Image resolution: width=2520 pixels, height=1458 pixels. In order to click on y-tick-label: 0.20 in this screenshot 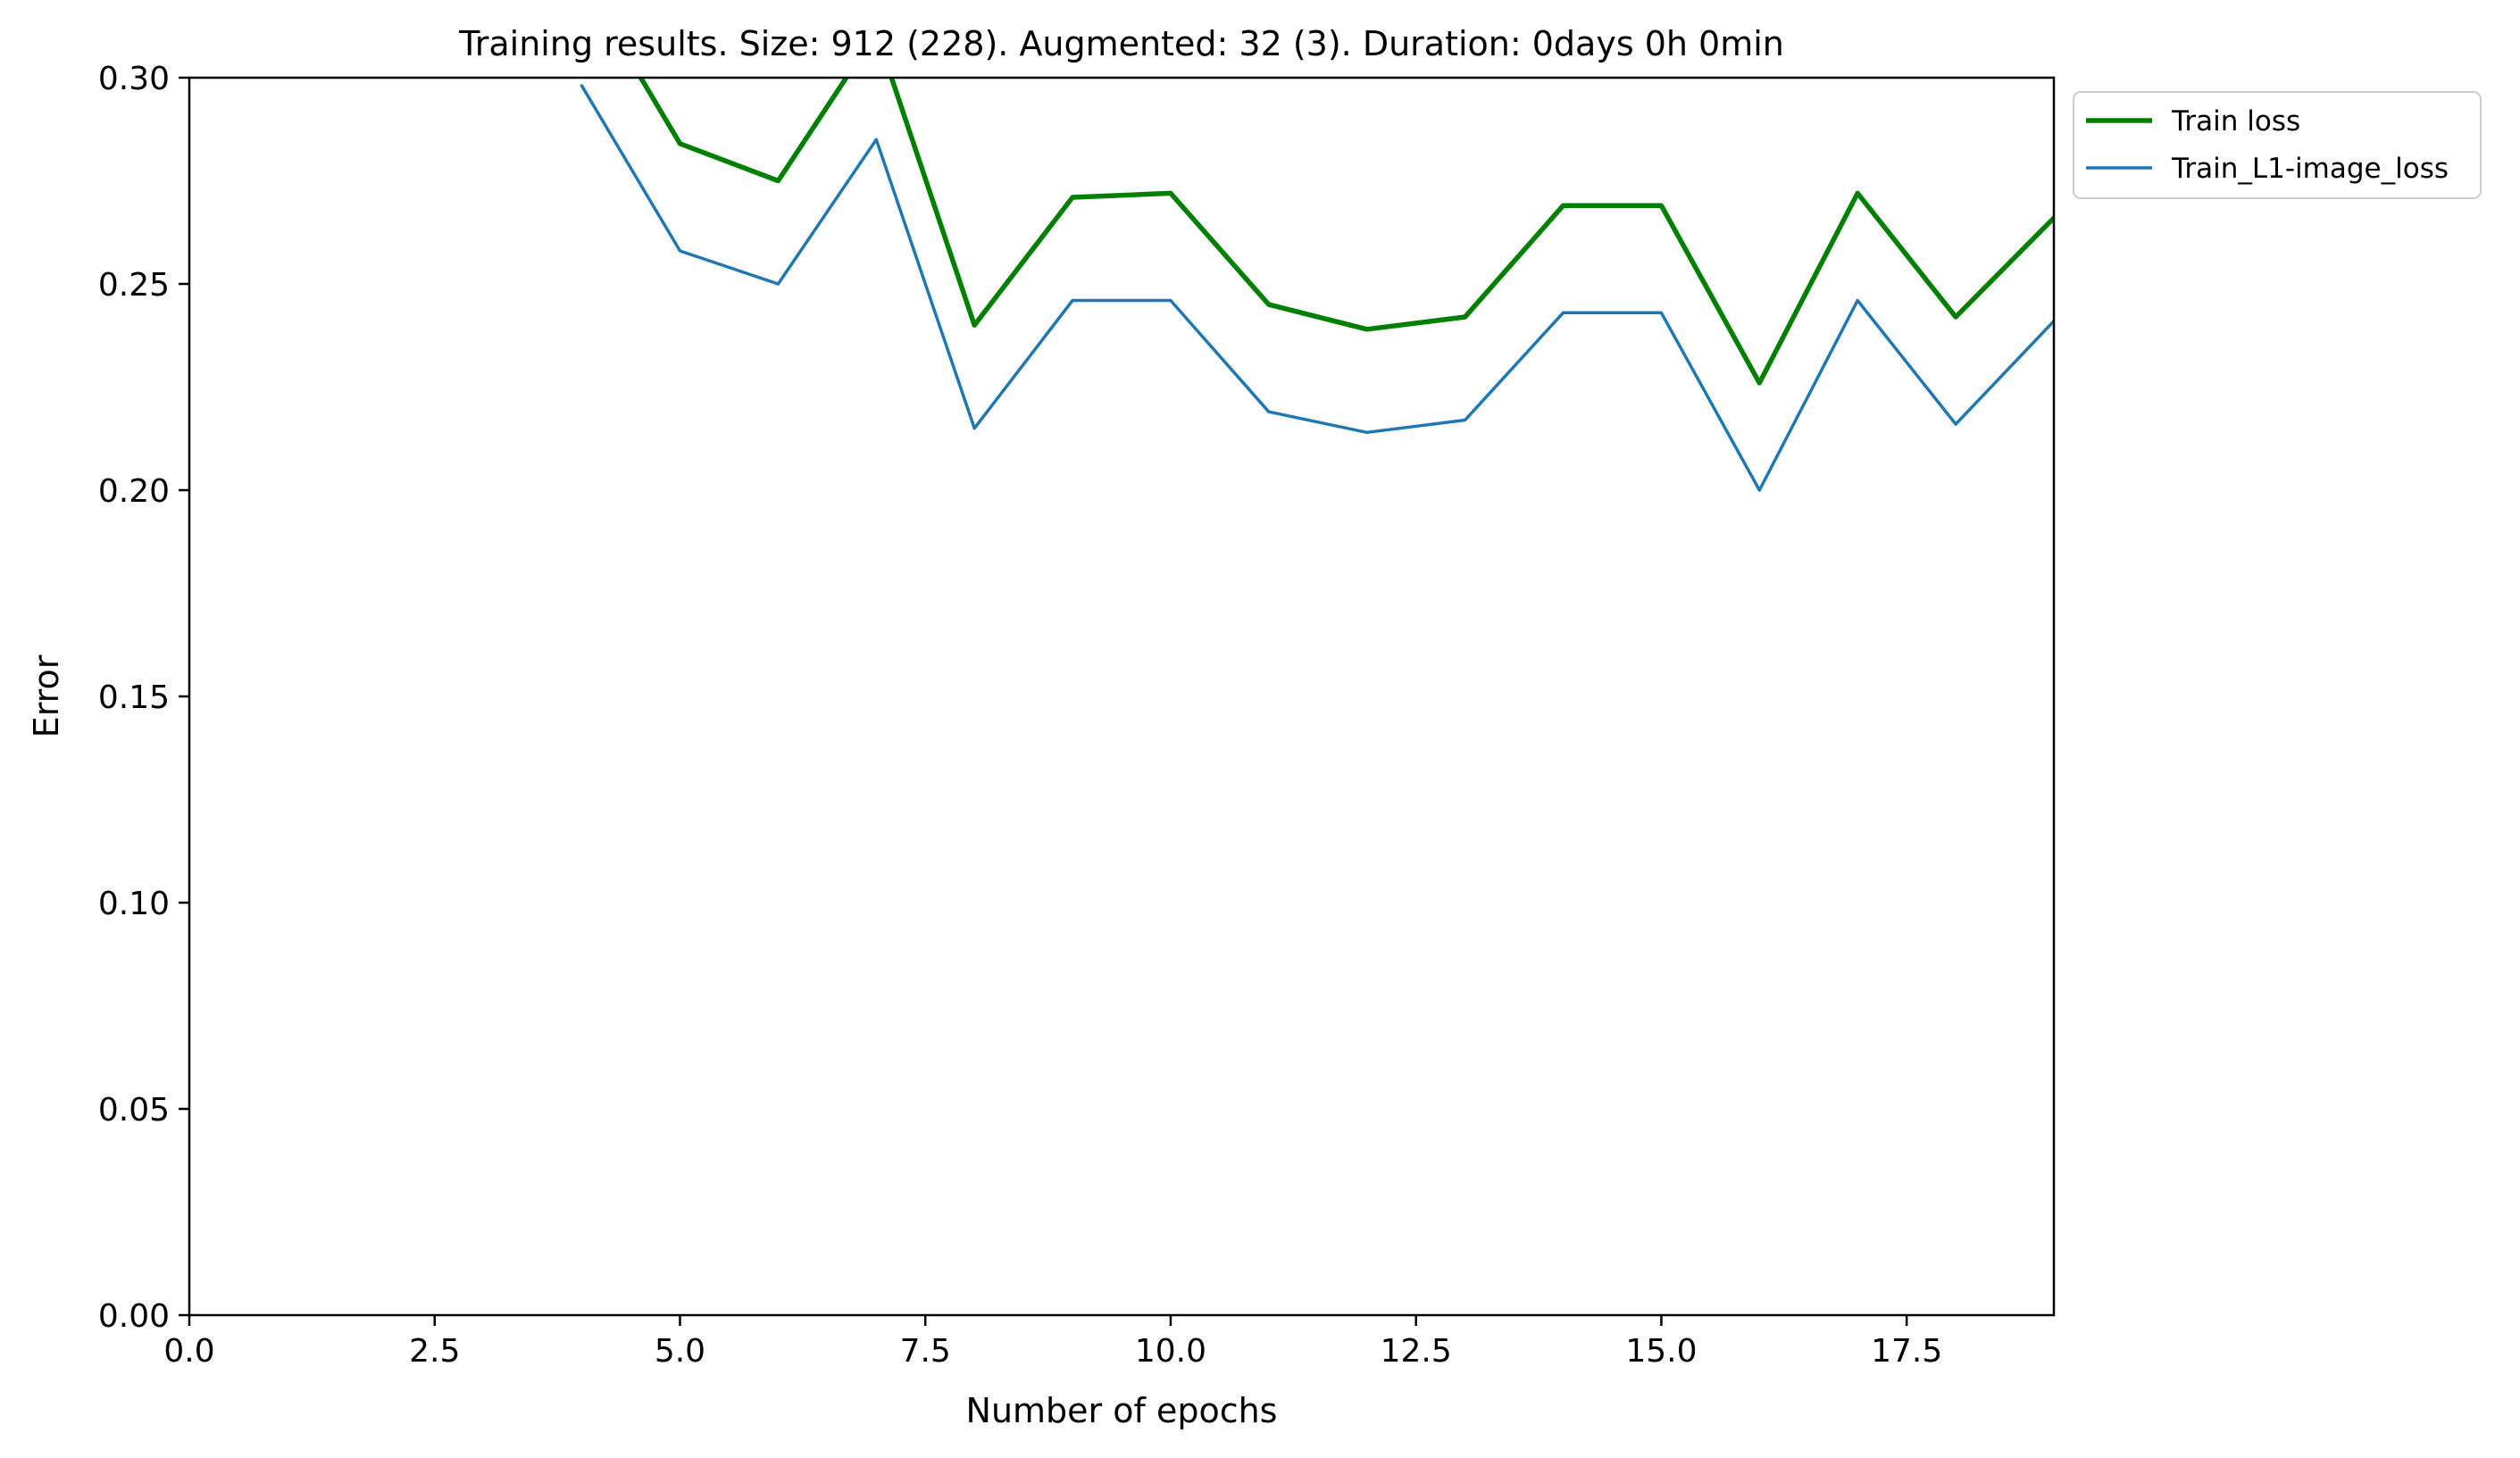, I will do `click(134, 492)`.